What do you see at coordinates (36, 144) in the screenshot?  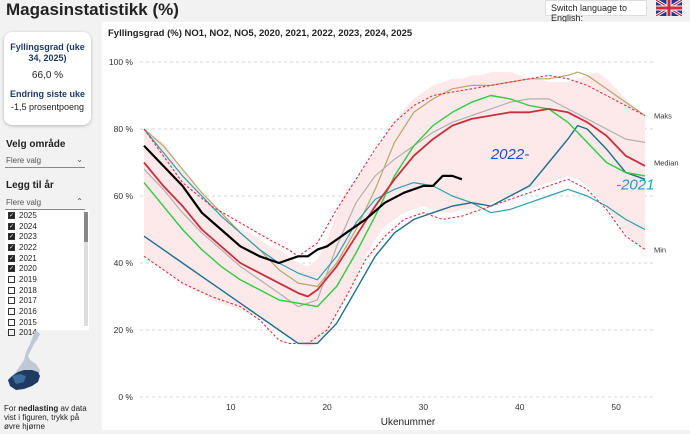 I see `area-filter-label: Velg område` at bounding box center [36, 144].